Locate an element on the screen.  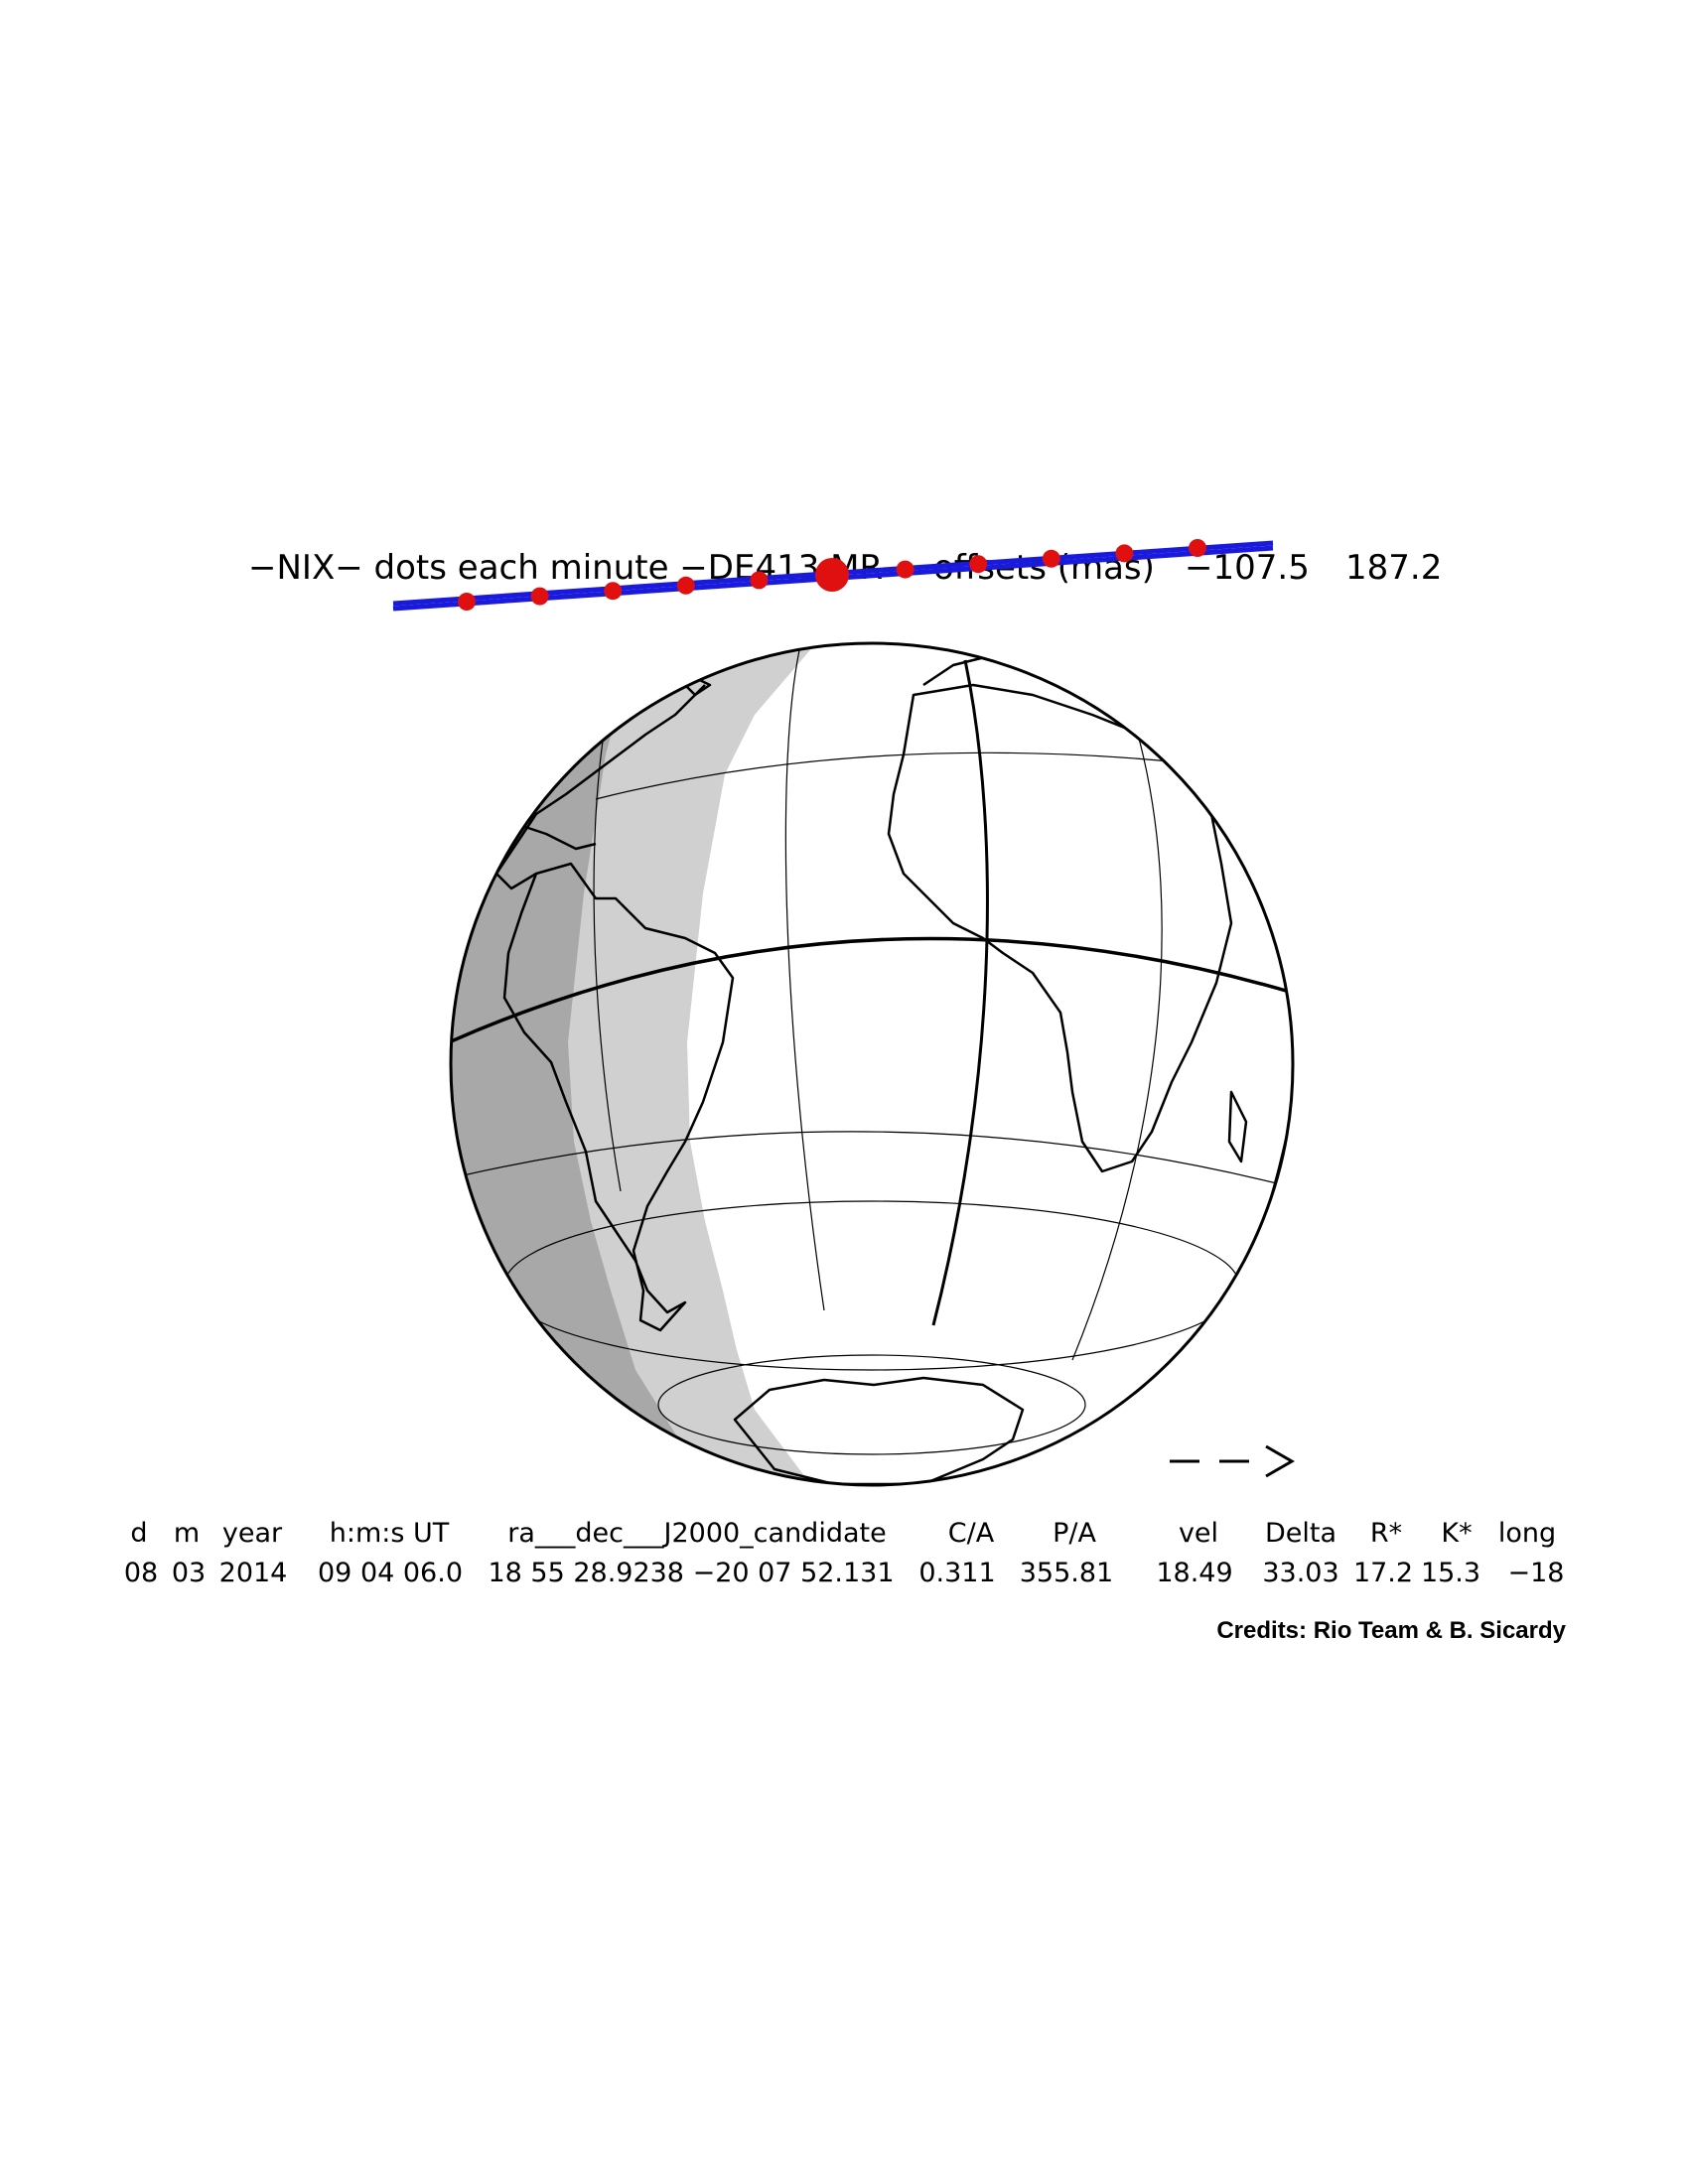
table-header-cell: C/A is located at coordinates (971, 1533).